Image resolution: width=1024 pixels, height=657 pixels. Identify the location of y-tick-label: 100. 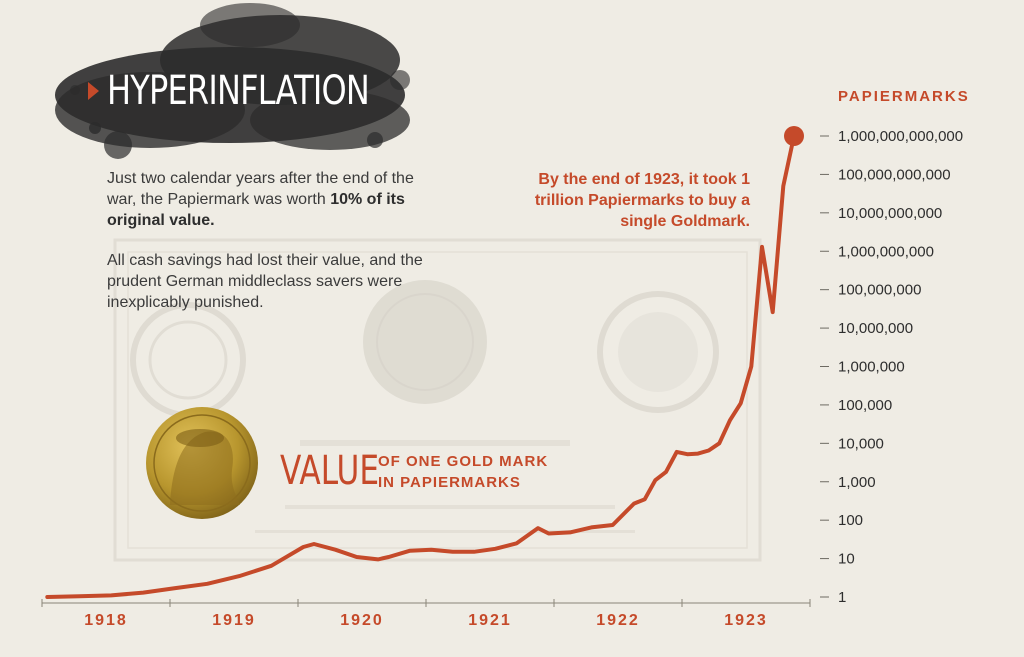
(850, 520).